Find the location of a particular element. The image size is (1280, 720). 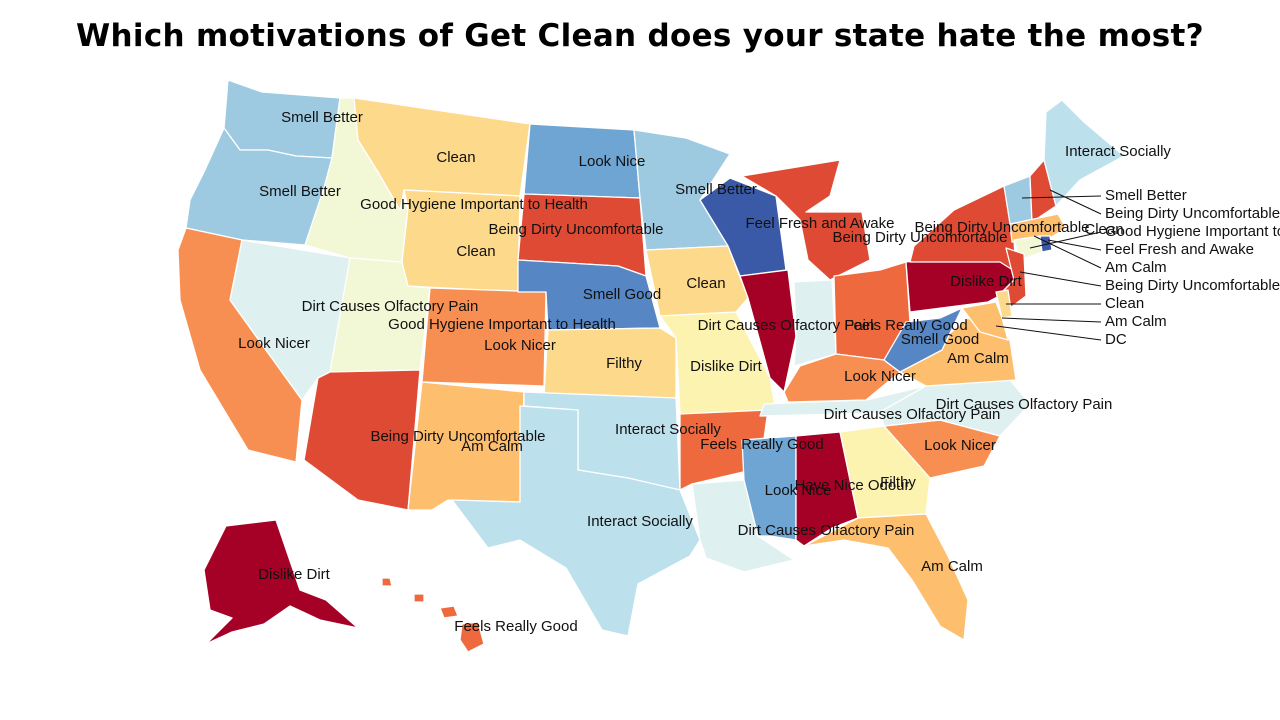

state-nc is located at coordinates (955, 408).